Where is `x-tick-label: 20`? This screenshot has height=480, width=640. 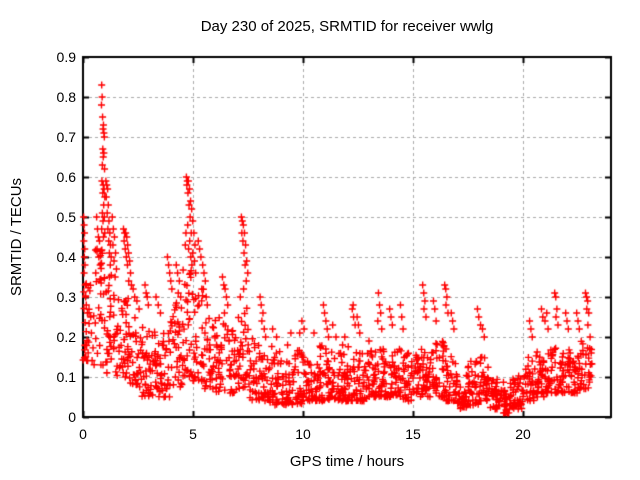 x-tick-label: 20 is located at coordinates (523, 434).